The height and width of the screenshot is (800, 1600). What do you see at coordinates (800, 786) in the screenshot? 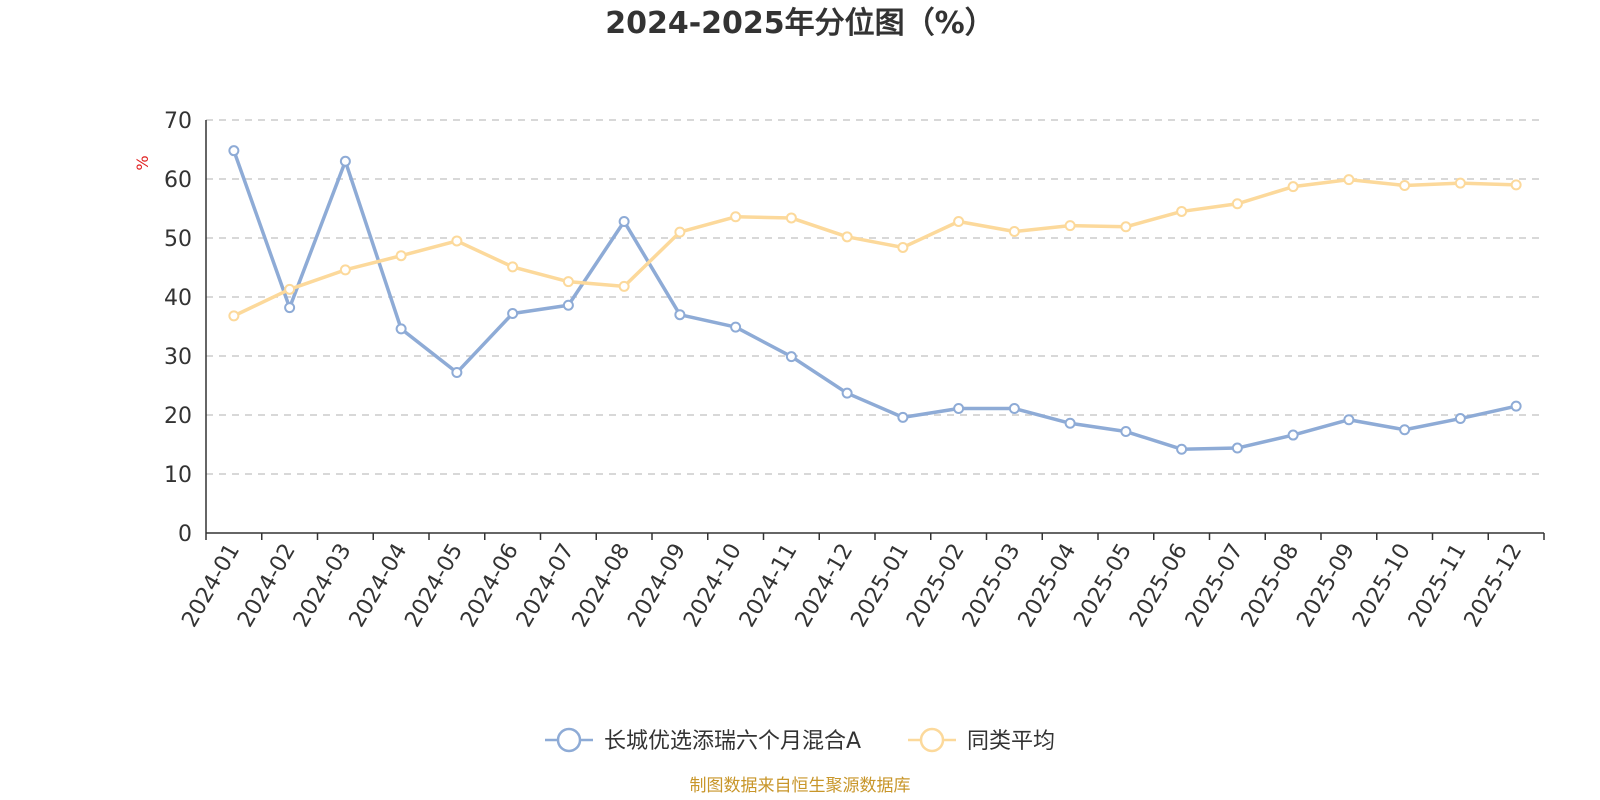
I see `data-source-note: 制图数据来自恒生聚源数据库` at bounding box center [800, 786].